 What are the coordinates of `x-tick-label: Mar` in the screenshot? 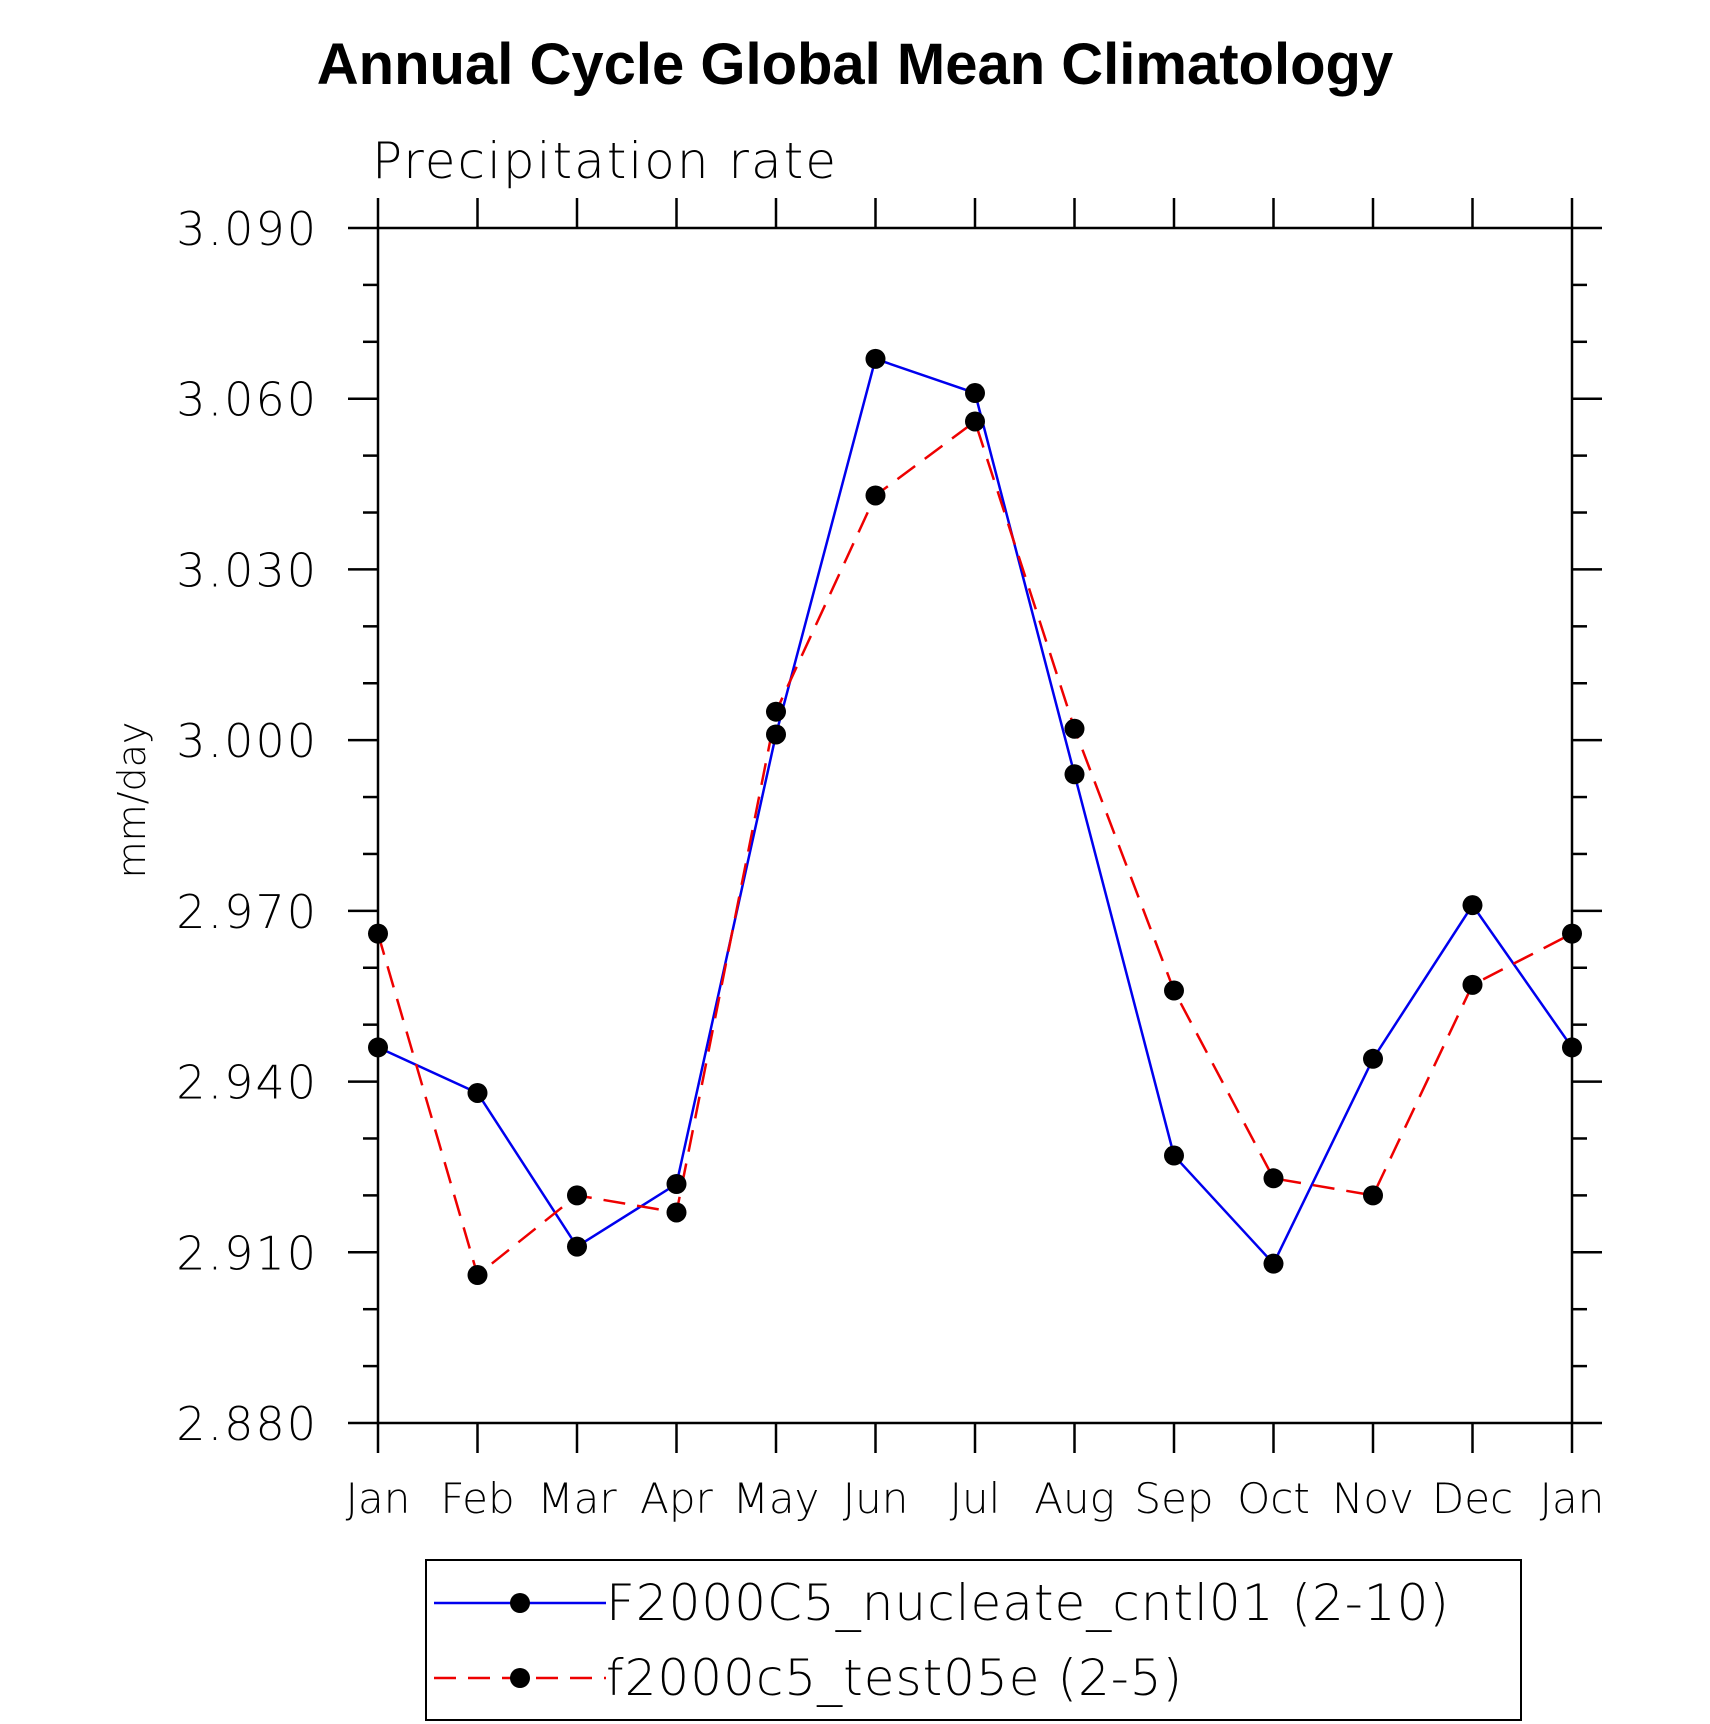 It's located at (577, 1498).